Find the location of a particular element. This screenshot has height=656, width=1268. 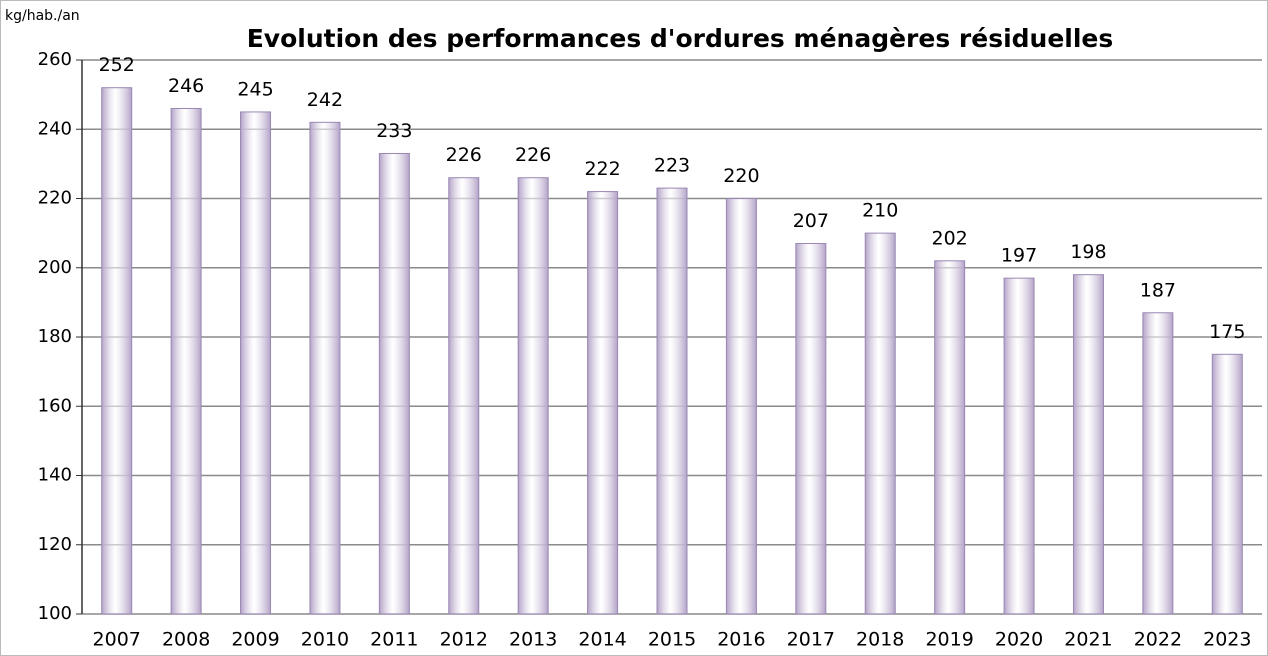

x-tick-label: 2015 is located at coordinates (672, 640).